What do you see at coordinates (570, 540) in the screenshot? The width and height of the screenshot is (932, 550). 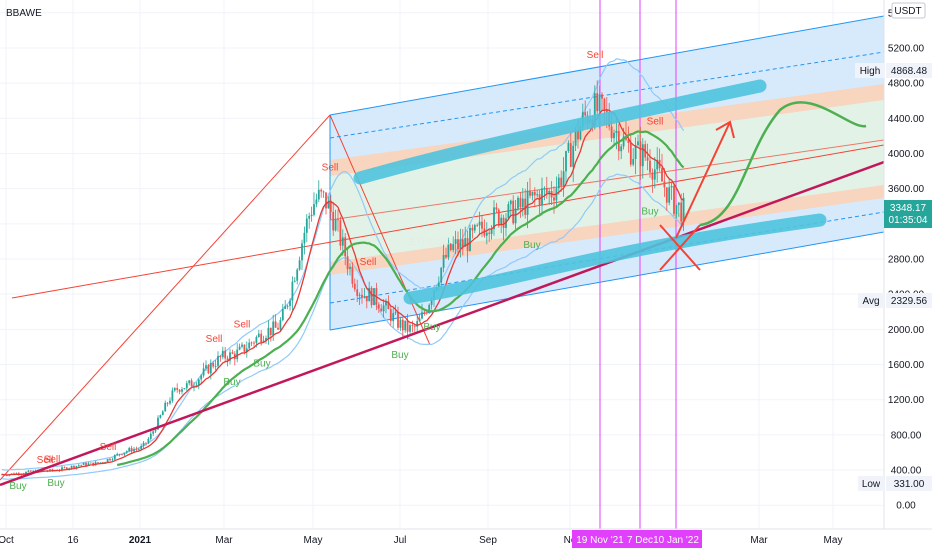 I see `time-label: No` at bounding box center [570, 540].